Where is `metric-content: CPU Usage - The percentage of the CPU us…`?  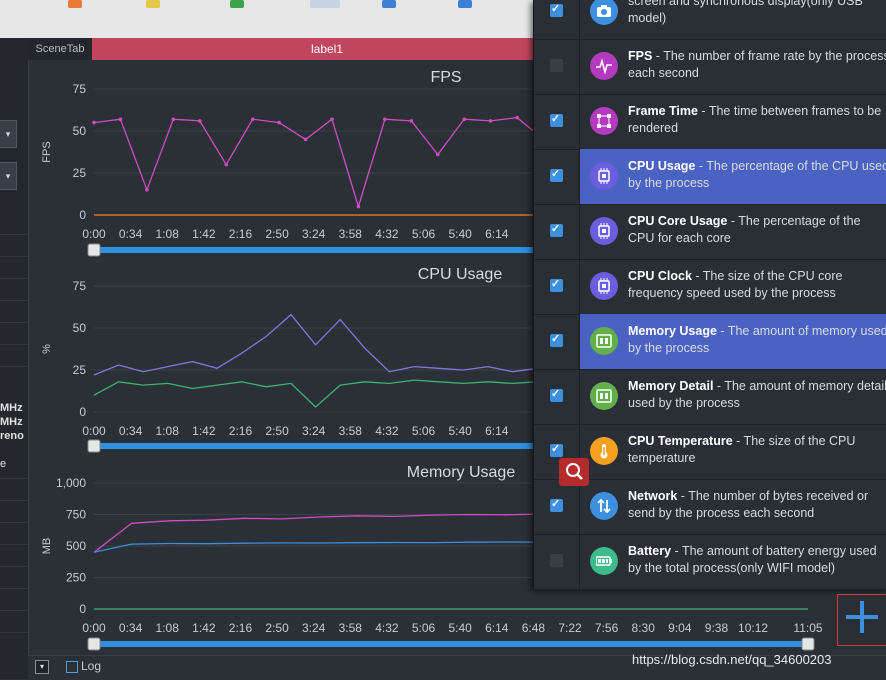 metric-content: CPU Usage - The percentage of the CPU us… is located at coordinates (733, 176).